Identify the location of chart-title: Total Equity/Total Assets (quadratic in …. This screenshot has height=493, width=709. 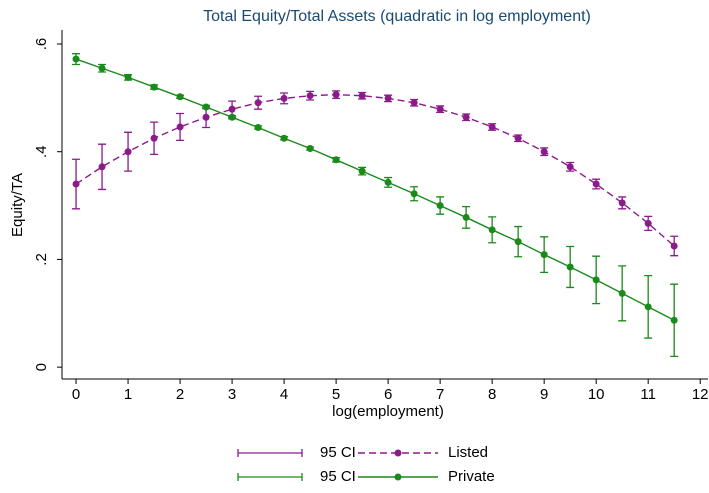
(397, 16).